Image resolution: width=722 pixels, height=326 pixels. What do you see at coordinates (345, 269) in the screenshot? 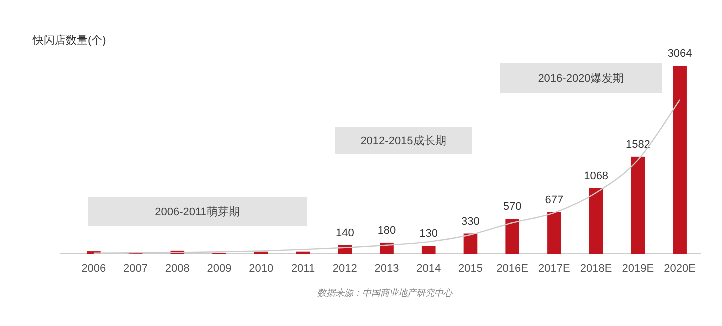
I see `x-tick-label: 2012` at bounding box center [345, 269].